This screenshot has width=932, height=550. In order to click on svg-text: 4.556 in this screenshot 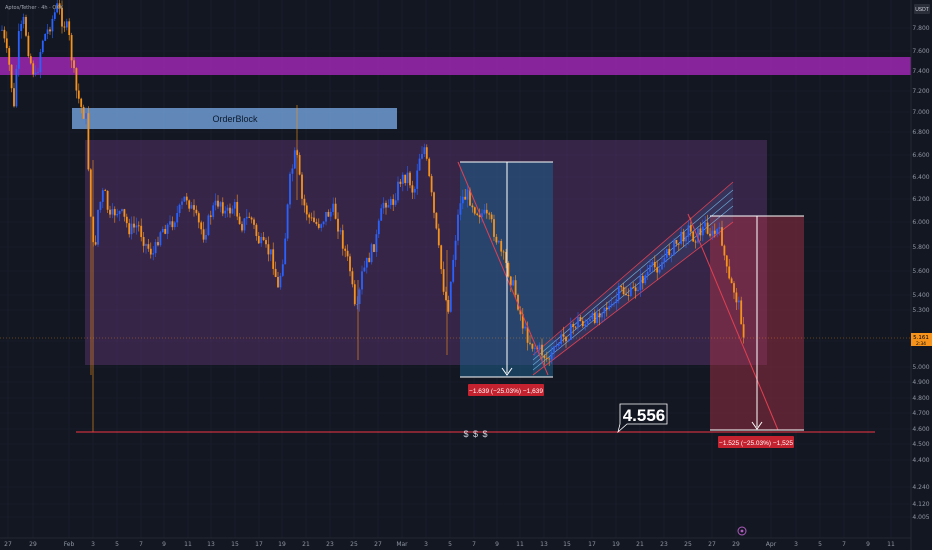, I will do `click(644, 415)`.